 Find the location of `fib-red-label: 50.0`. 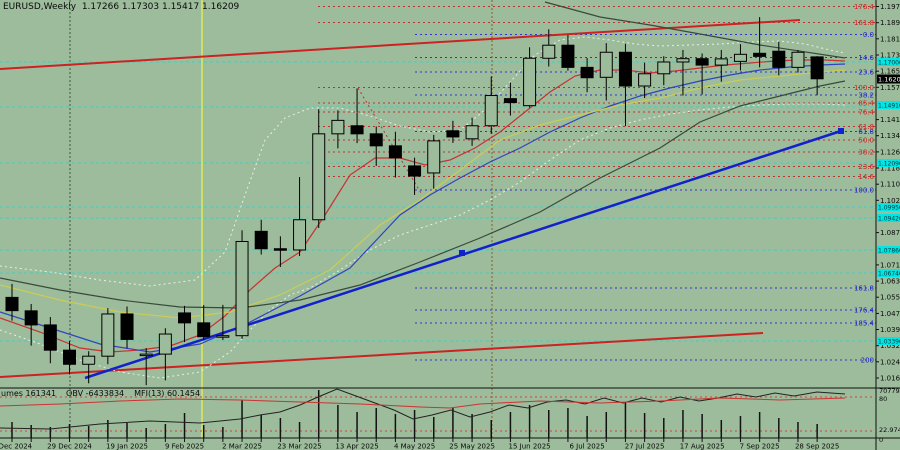

fib-red-label: 50.0 is located at coordinates (866, 141).